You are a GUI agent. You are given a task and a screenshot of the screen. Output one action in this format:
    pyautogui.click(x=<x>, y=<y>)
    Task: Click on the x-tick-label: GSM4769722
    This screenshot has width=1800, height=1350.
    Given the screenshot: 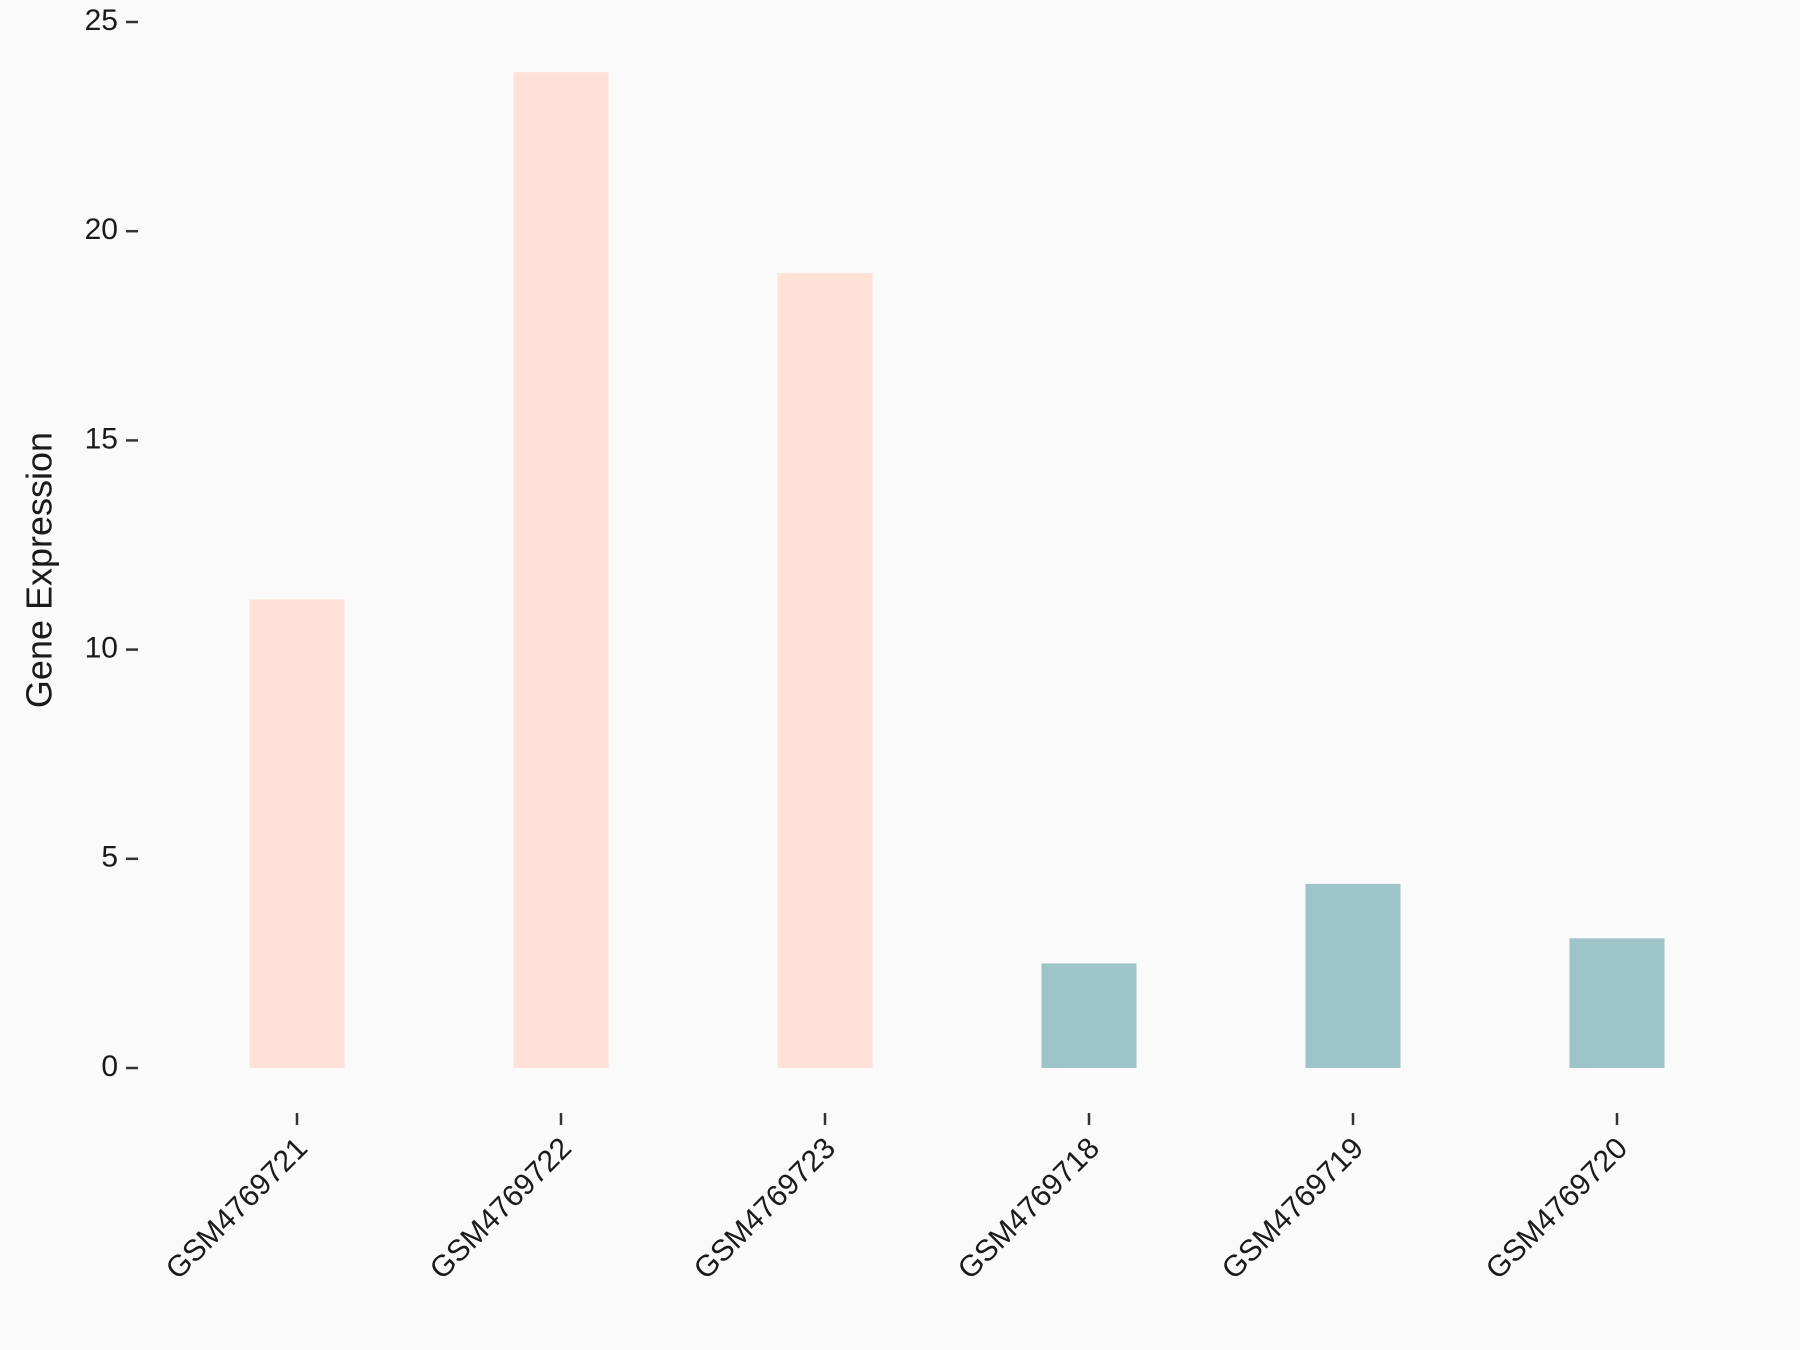 What is the action you would take?
    pyautogui.click(x=501, y=1209)
    